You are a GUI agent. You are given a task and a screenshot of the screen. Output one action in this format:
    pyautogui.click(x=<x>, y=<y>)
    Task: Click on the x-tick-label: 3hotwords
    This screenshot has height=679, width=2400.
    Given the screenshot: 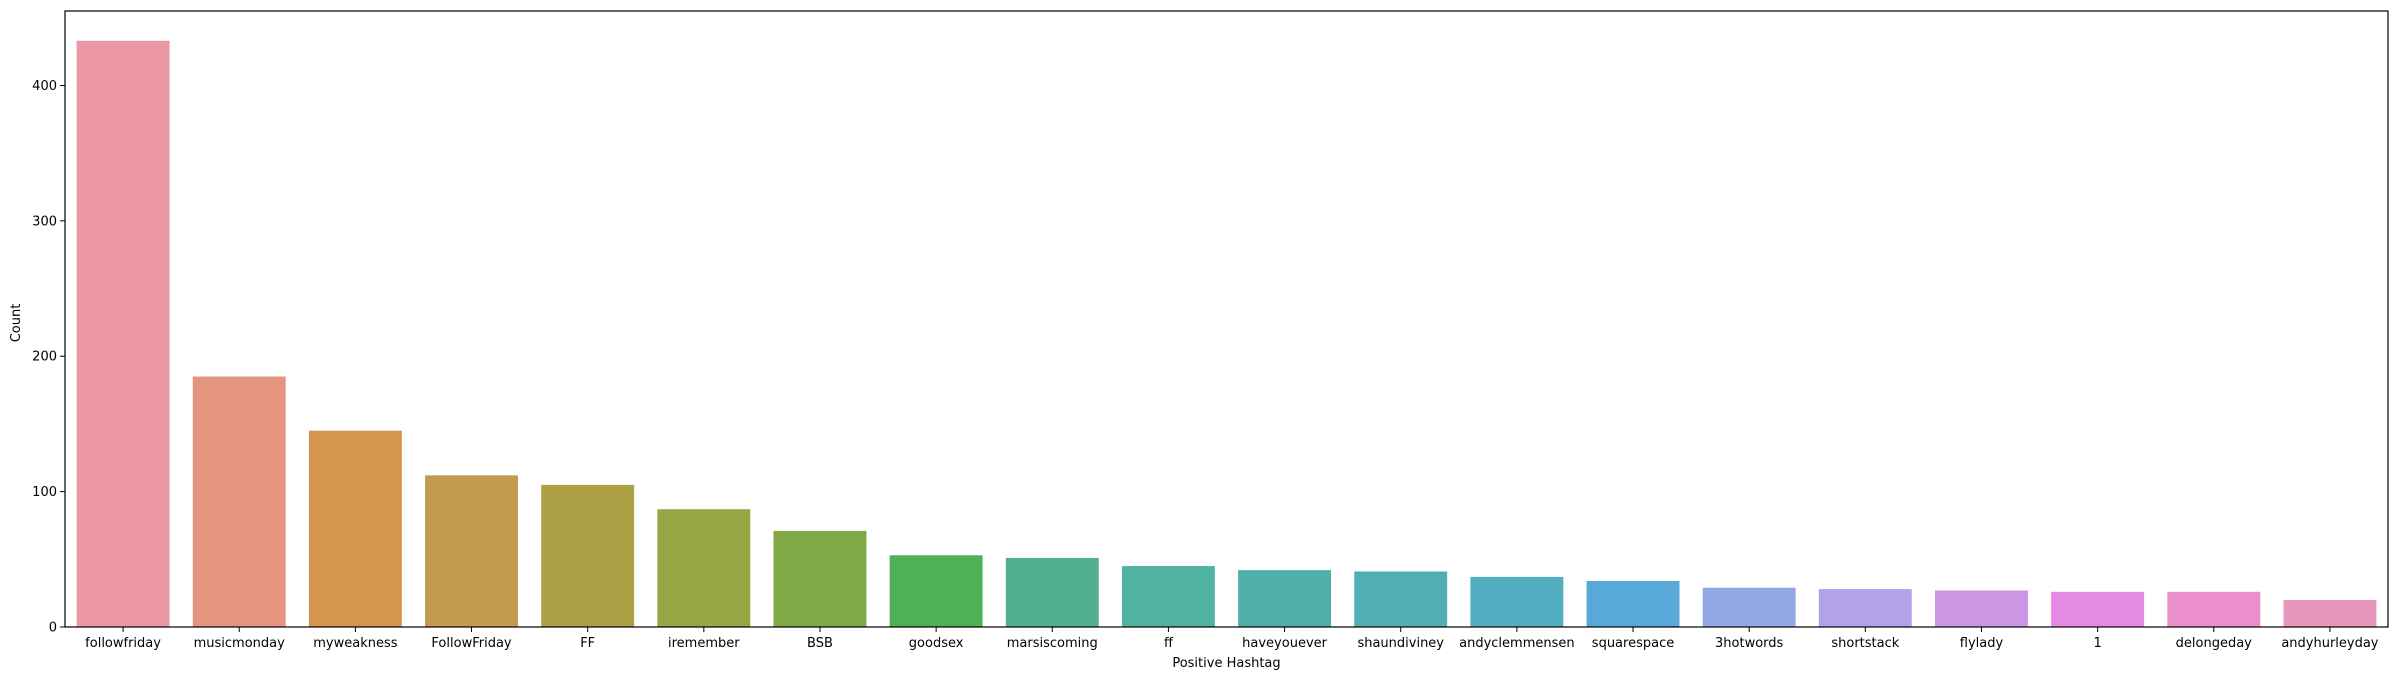 What is the action you would take?
    pyautogui.click(x=1749, y=643)
    